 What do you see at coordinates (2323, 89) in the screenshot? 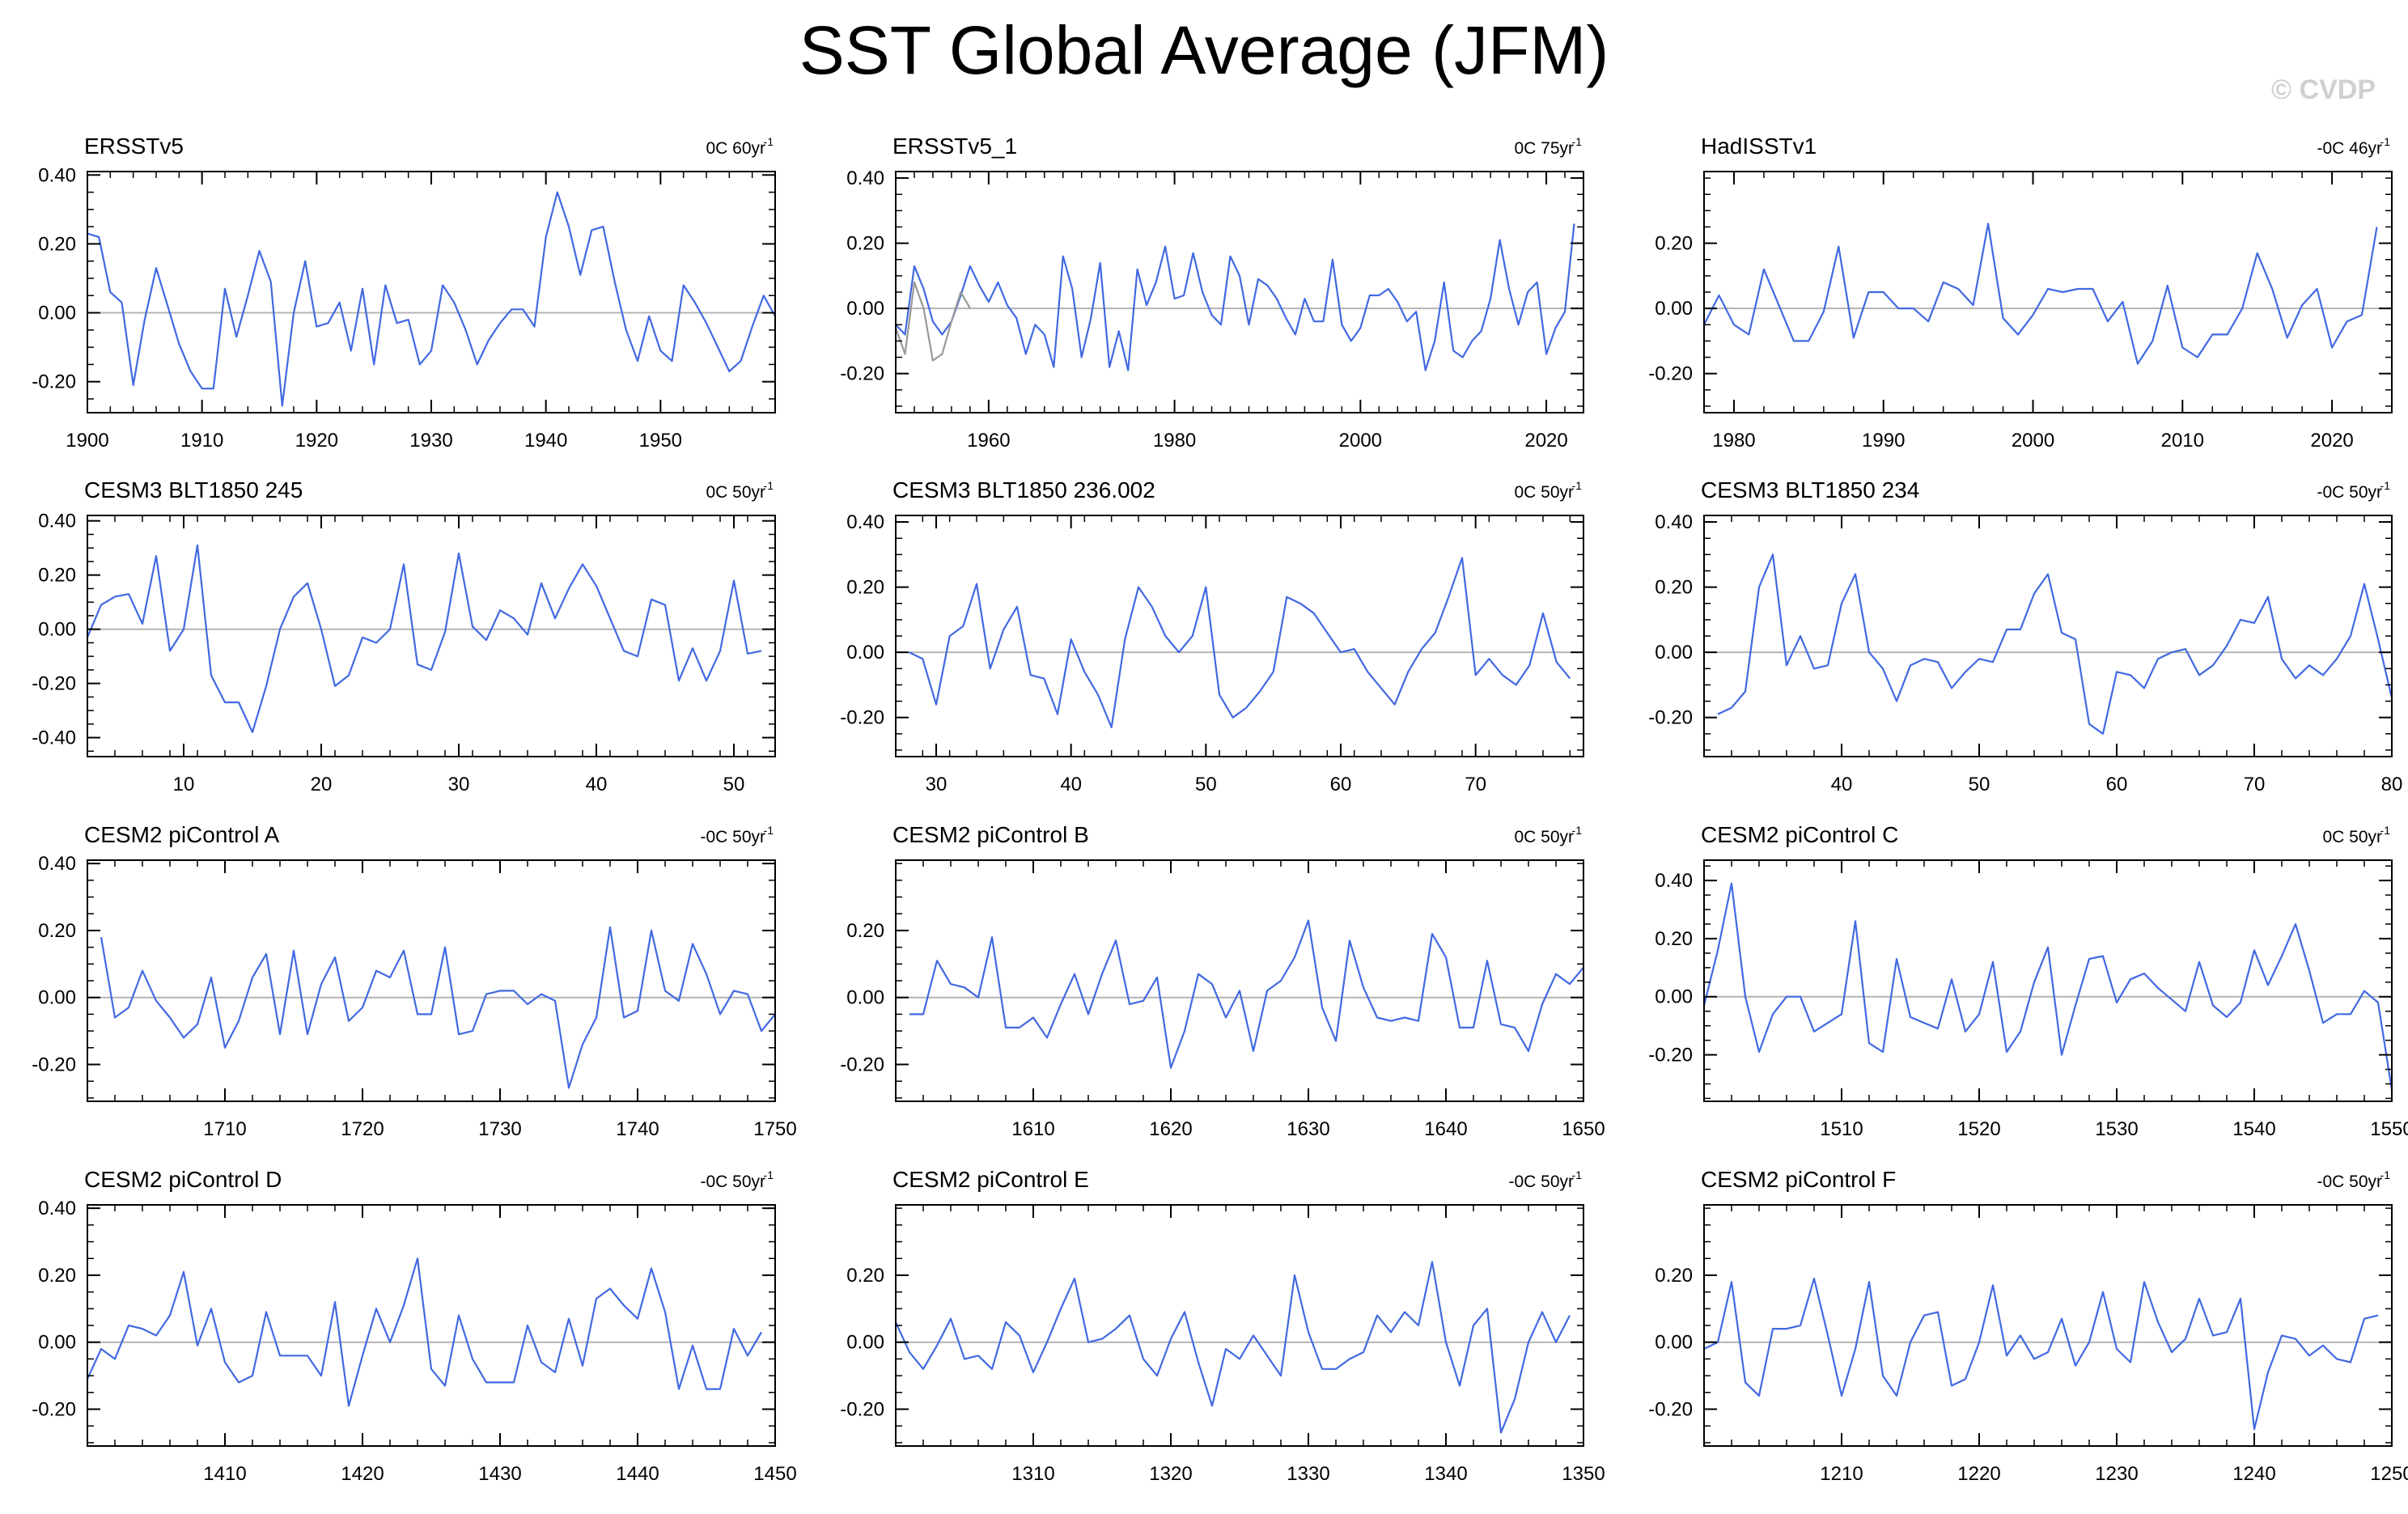
I see `copyright-watermark: © CVDP` at bounding box center [2323, 89].